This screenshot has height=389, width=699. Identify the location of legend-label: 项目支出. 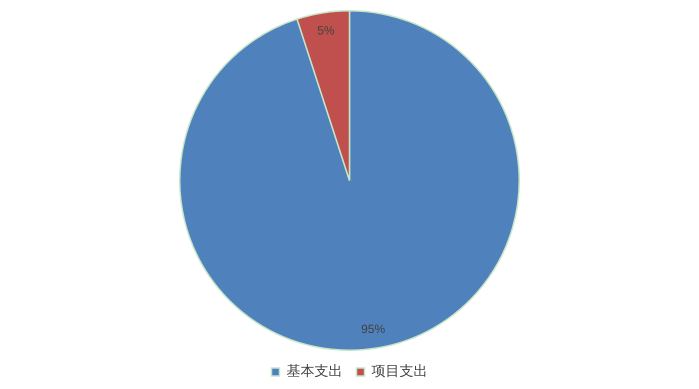
(400, 372).